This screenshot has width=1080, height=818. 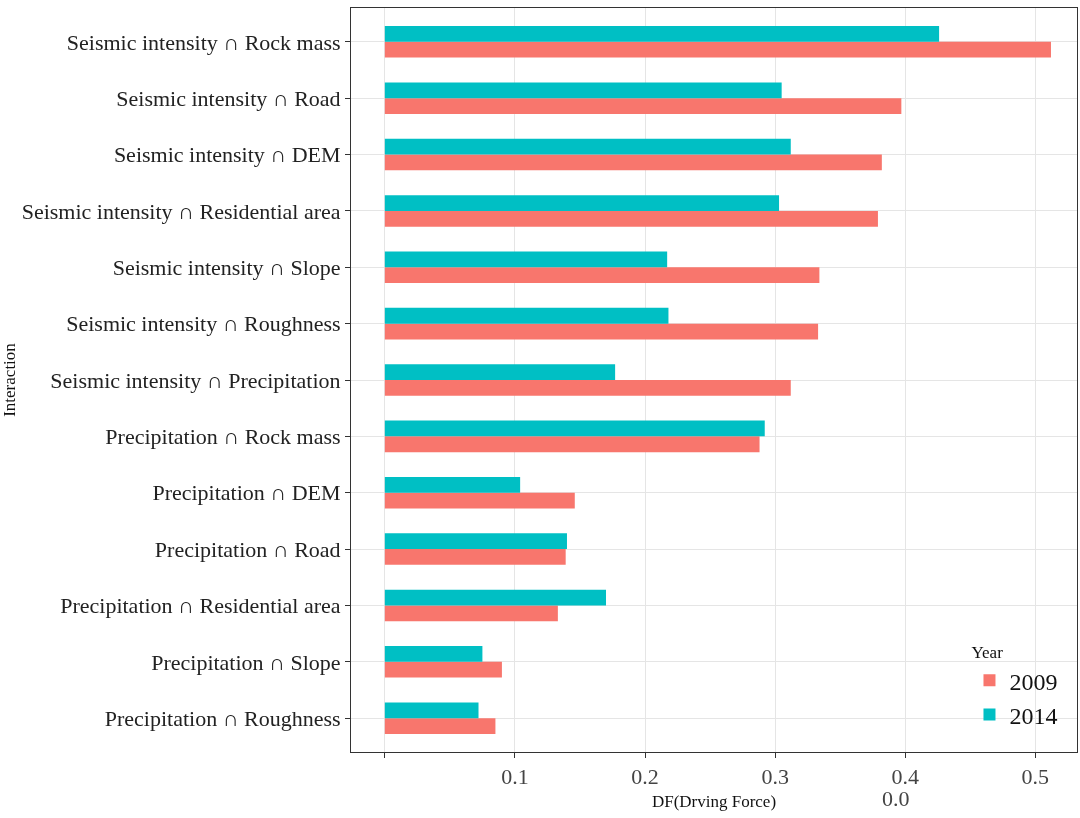 What do you see at coordinates (1033, 715) in the screenshot?
I see `legend-label: 2014` at bounding box center [1033, 715].